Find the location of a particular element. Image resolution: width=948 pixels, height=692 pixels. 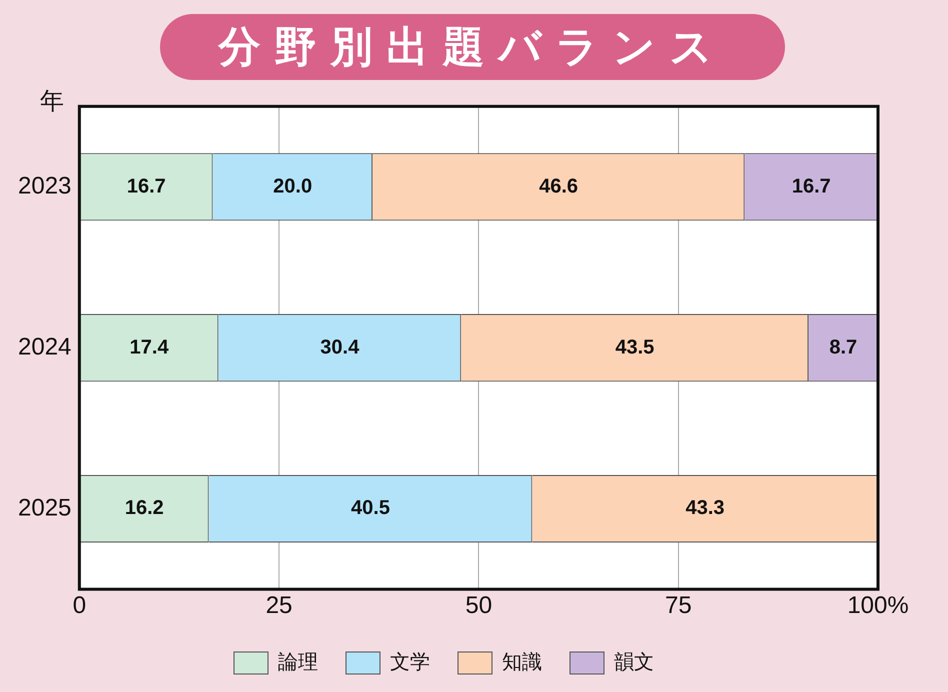

data-label: 20.0 is located at coordinates (292, 186).